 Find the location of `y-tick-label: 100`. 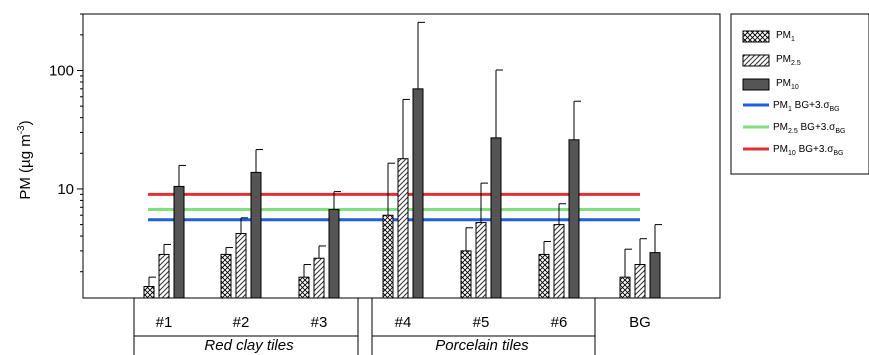

y-tick-label: 100 is located at coordinates (61, 71).